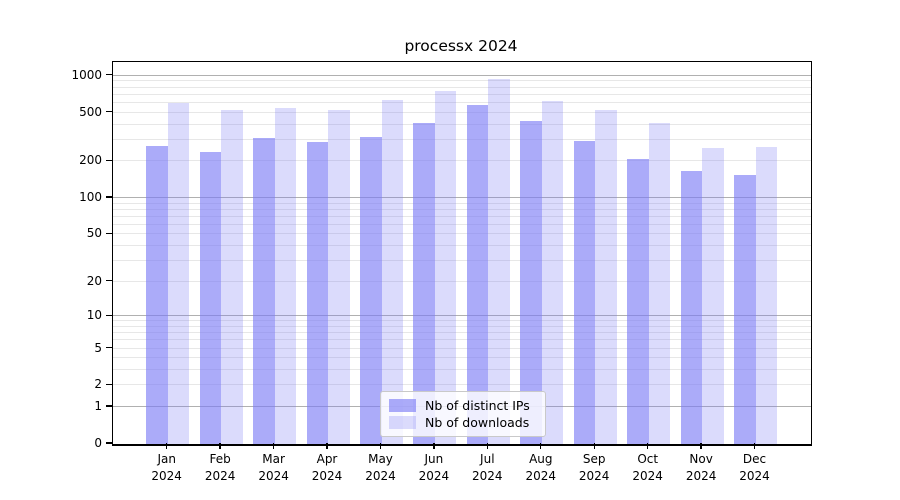 The width and height of the screenshot is (900, 500). What do you see at coordinates (487, 467) in the screenshot?
I see `x-tick-label: Jul 2024` at bounding box center [487, 467].